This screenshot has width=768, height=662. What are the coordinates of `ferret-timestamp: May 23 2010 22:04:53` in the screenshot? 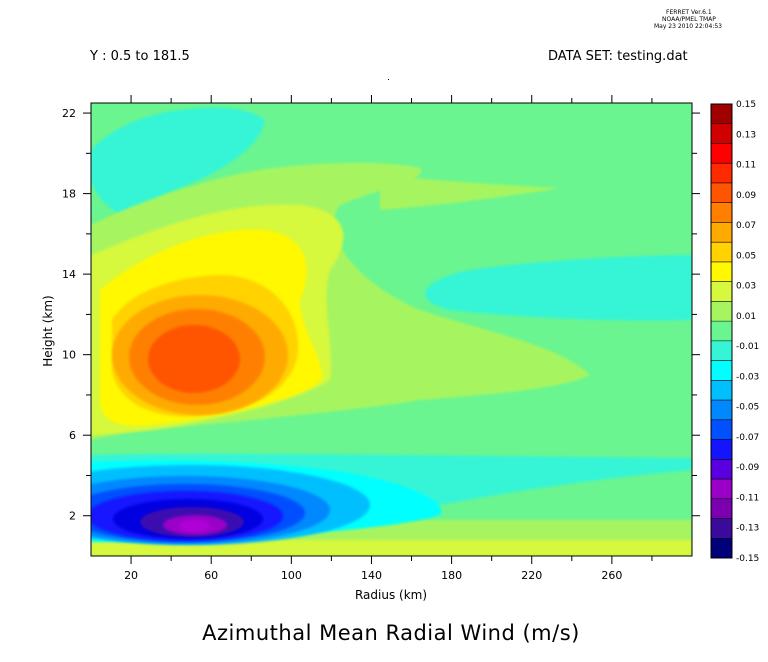 It's located at (688, 26).